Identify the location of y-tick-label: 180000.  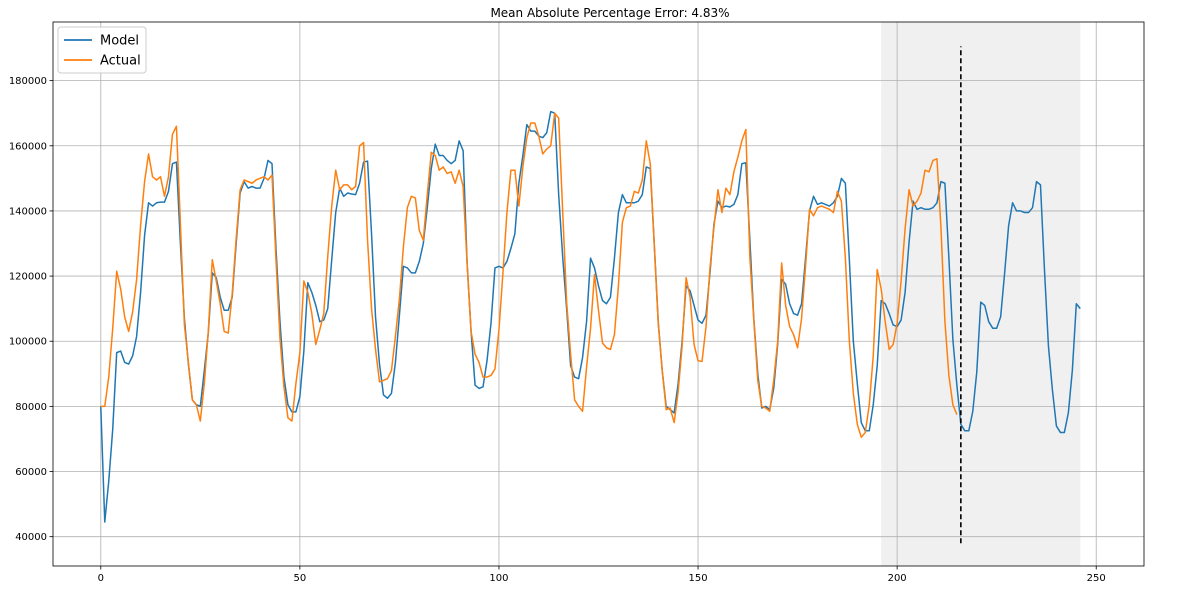
(28, 81).